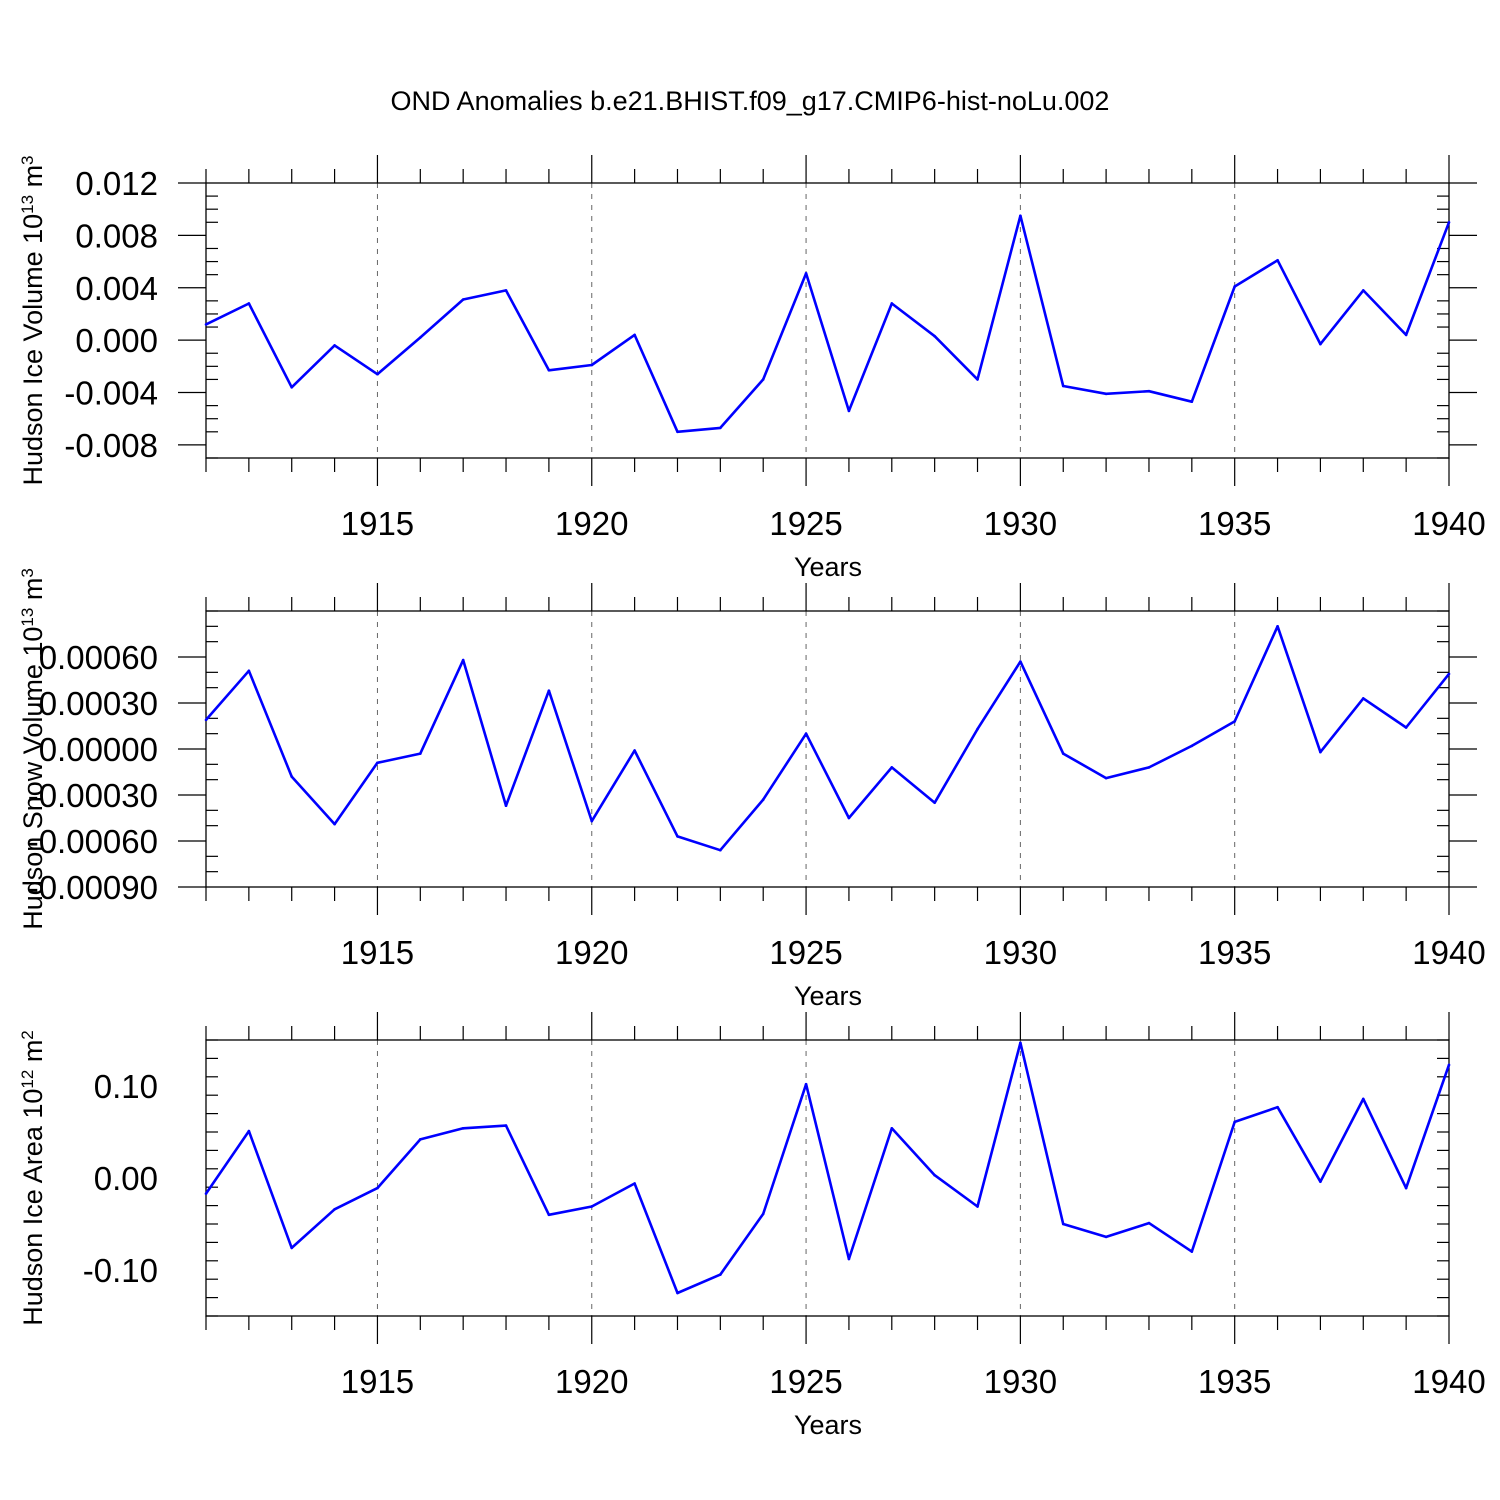 The image size is (1500, 1500). I want to click on y-axis-label-unit-exponent: 3, so click(27, 572).